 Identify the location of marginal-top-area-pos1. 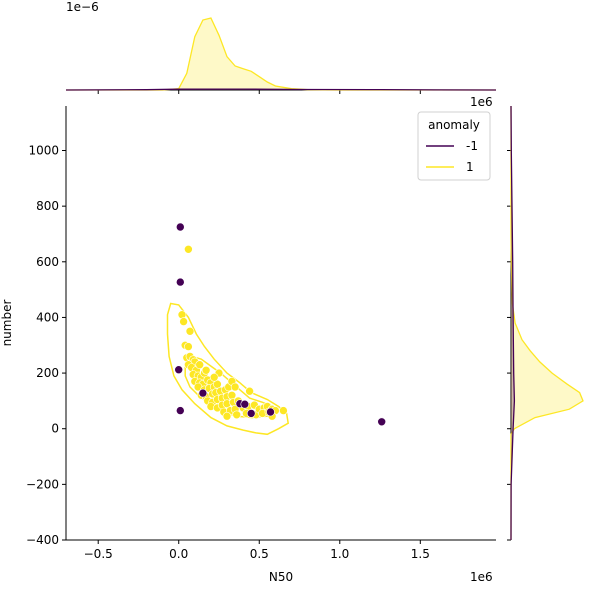
(281, 54).